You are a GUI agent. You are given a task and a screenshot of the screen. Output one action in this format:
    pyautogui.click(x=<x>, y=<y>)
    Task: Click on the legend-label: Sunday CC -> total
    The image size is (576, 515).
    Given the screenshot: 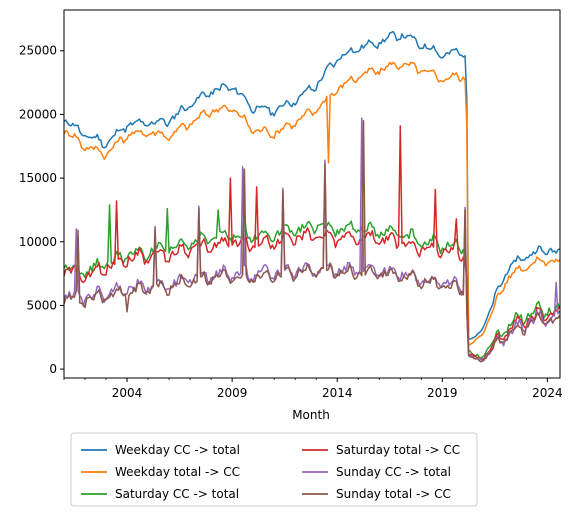 What is the action you would take?
    pyautogui.click(x=393, y=472)
    